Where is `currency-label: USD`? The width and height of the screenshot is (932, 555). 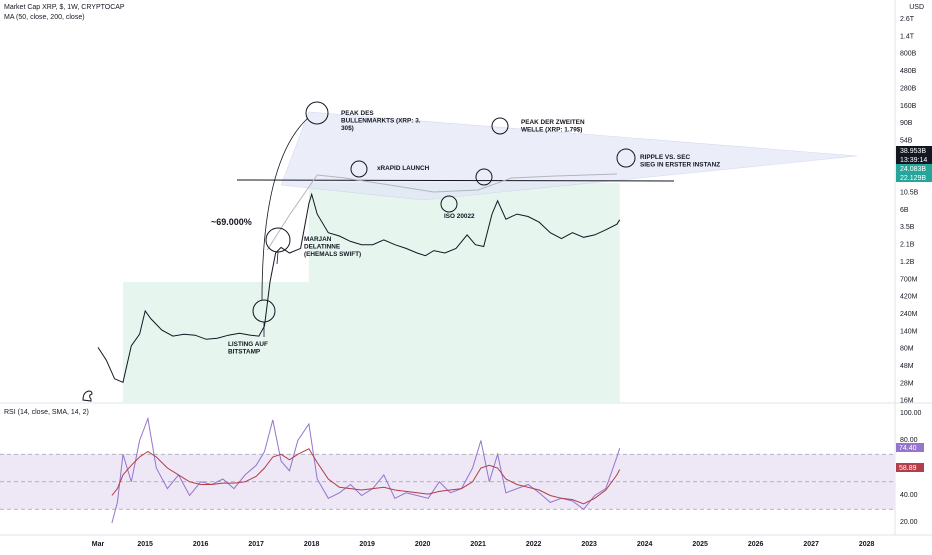
currency-label: USD is located at coordinates (916, 7).